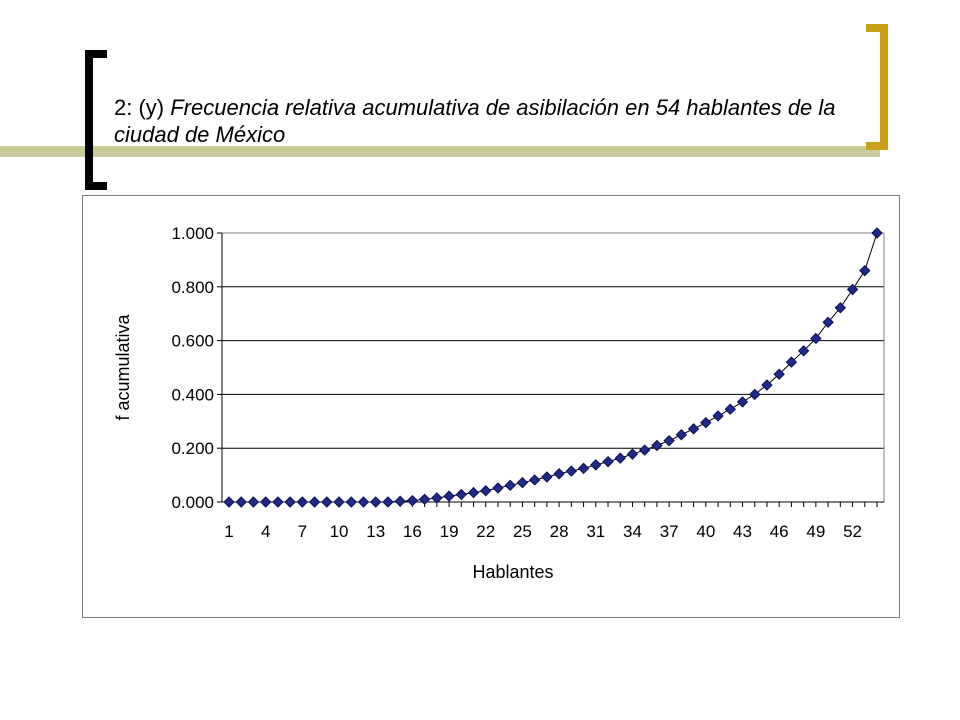  I want to click on x-tick-label: 16, so click(412, 531).